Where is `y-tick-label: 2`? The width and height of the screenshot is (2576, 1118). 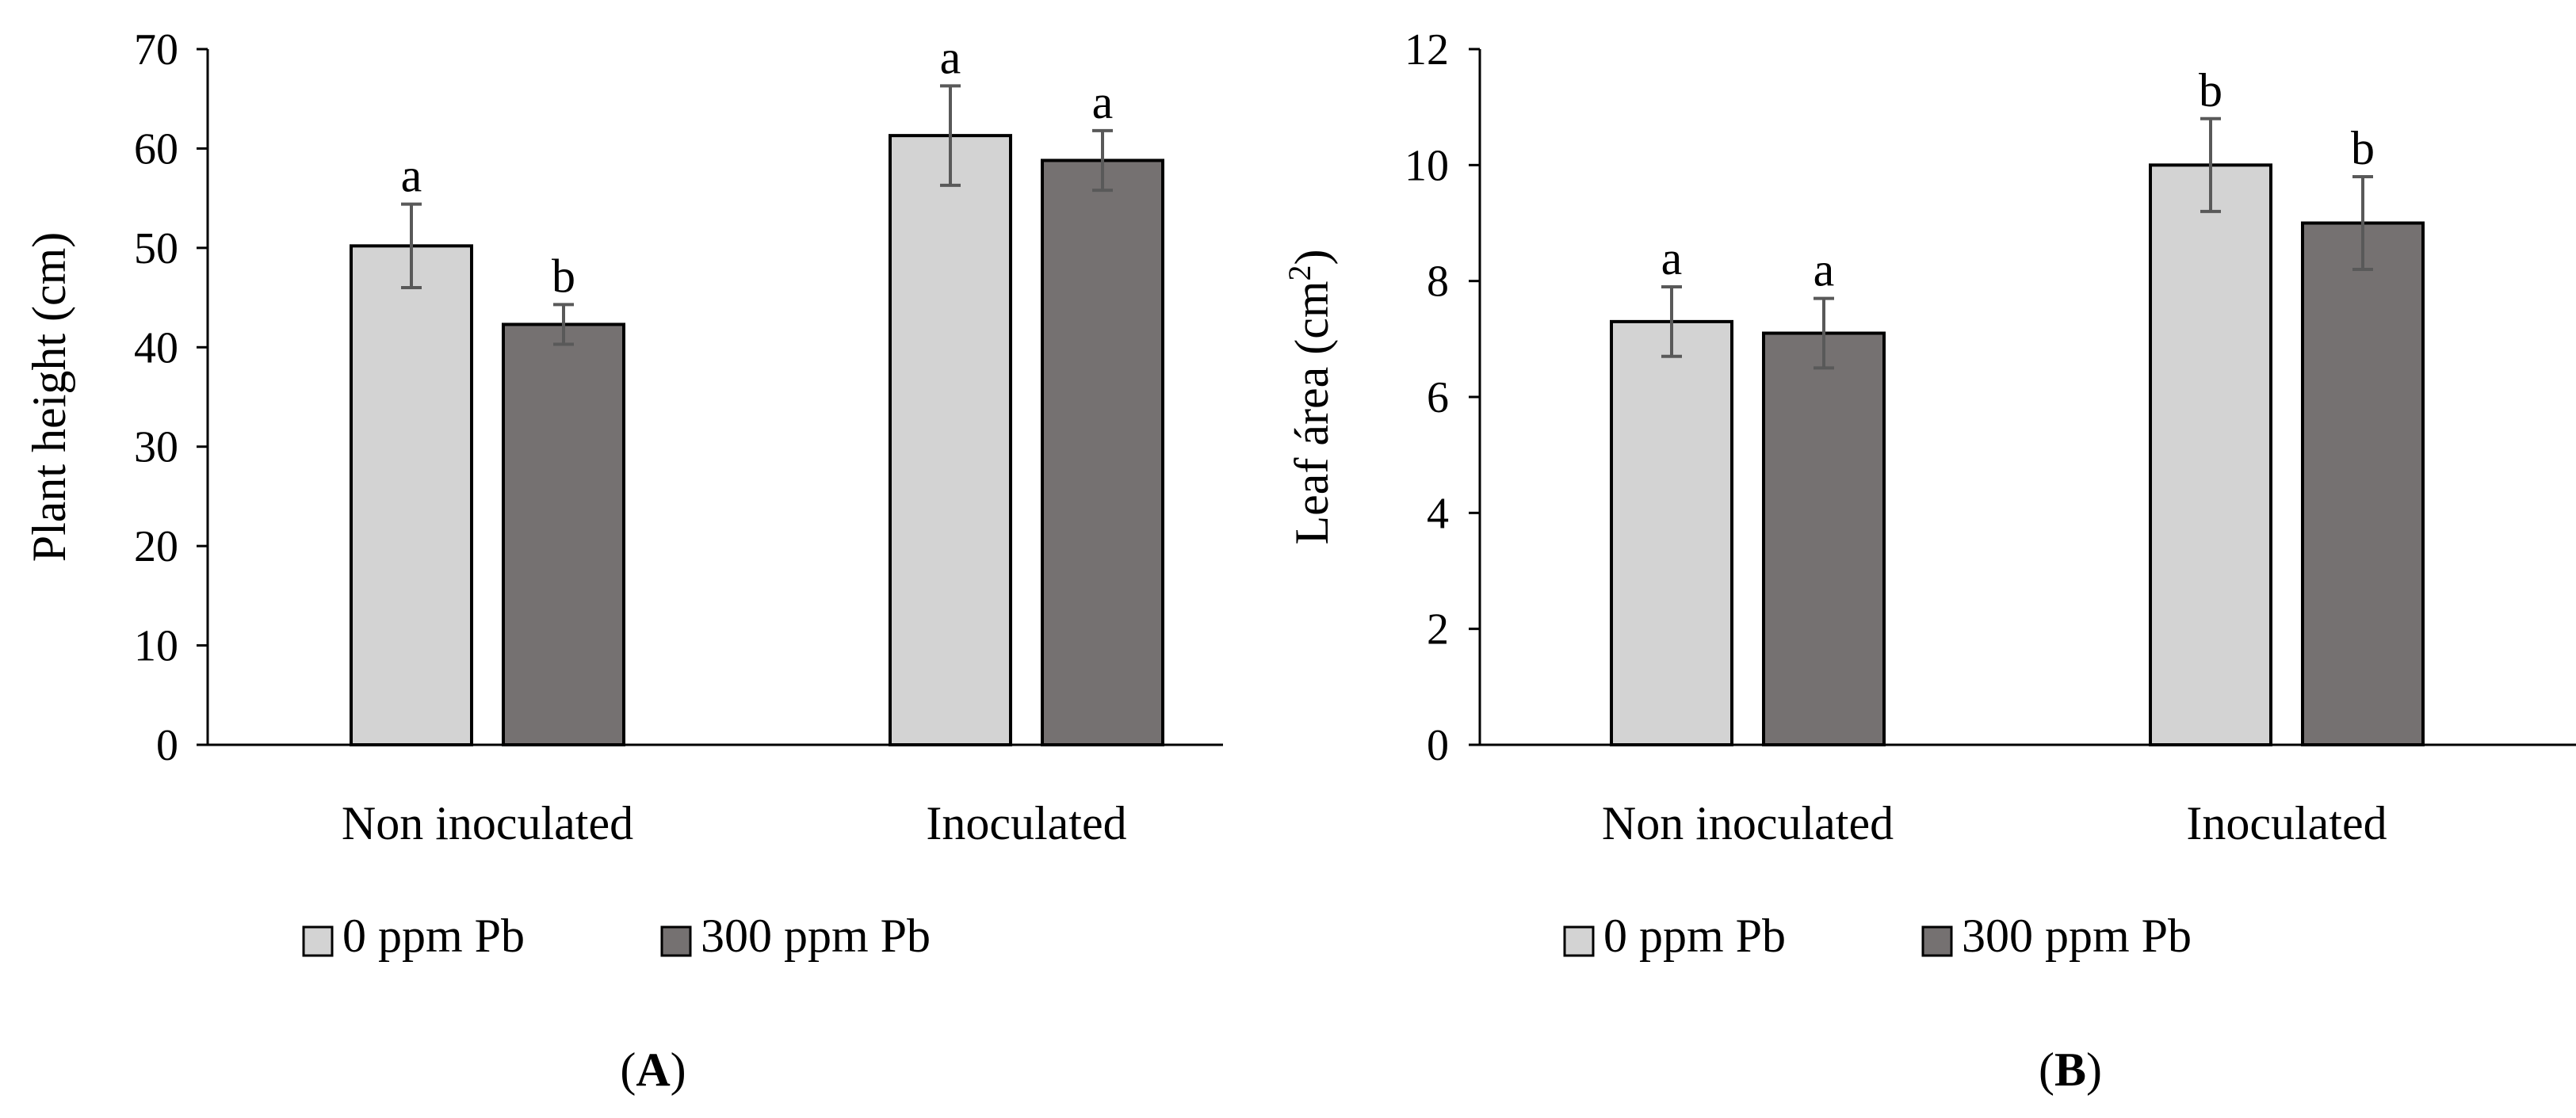
y-tick-label: 2 is located at coordinates (1438, 629).